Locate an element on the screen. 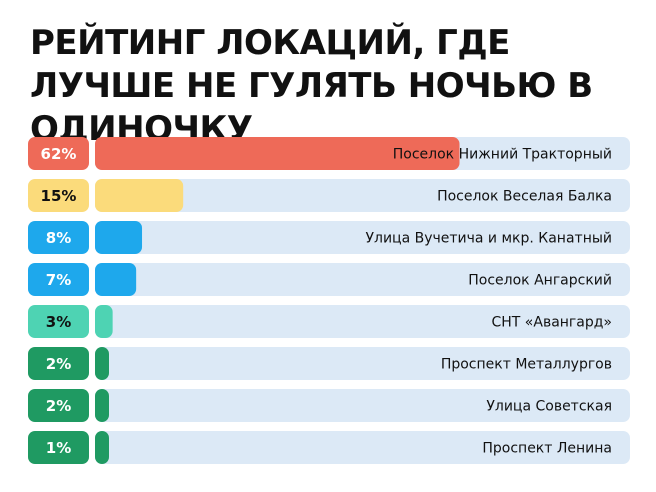 This screenshot has width=656, height=492. bar-row: 1% Проспект Ленина is located at coordinates (329, 447).